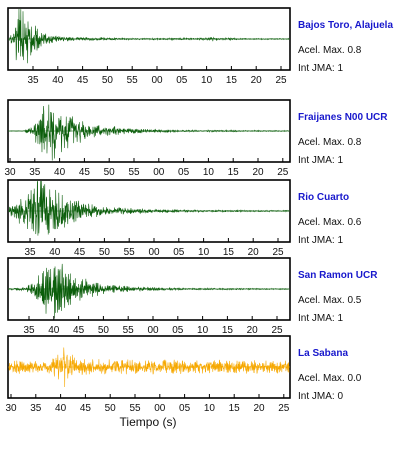 This screenshot has width=410, height=460. Describe the element at coordinates (345, 25) in the screenshot. I see `station-name: Bajos Toro, Alajuela` at that location.